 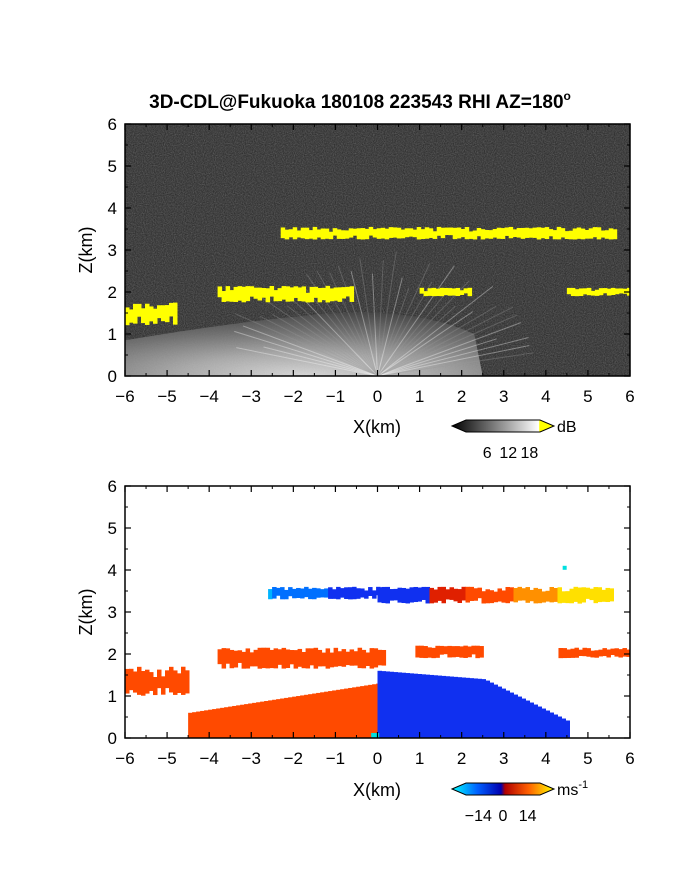 I want to click on velocity-origin-cell, so click(x=375, y=735).